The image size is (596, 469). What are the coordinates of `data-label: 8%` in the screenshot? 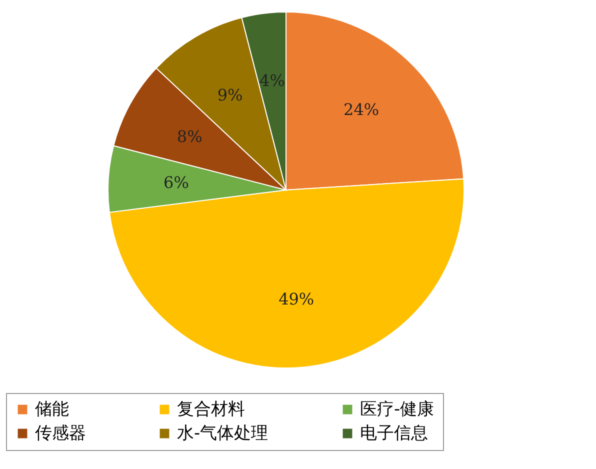 It's located at (189, 136).